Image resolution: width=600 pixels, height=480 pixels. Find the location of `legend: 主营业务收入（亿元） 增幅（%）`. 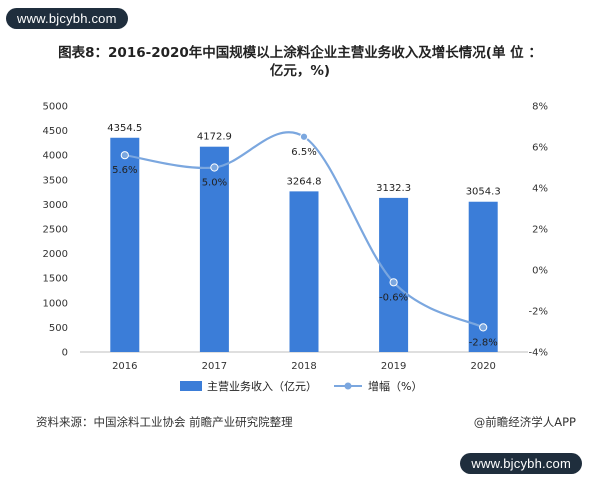

legend: 主营业务收入（亿元） 增幅（%） is located at coordinates (301, 386).